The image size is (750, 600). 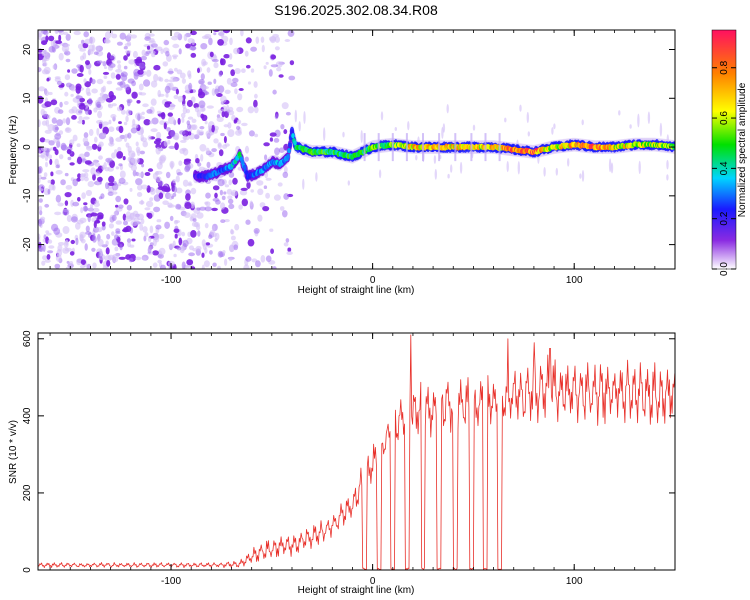 I want to click on spectrogram-xtick-label: -100, so click(x=171, y=280).